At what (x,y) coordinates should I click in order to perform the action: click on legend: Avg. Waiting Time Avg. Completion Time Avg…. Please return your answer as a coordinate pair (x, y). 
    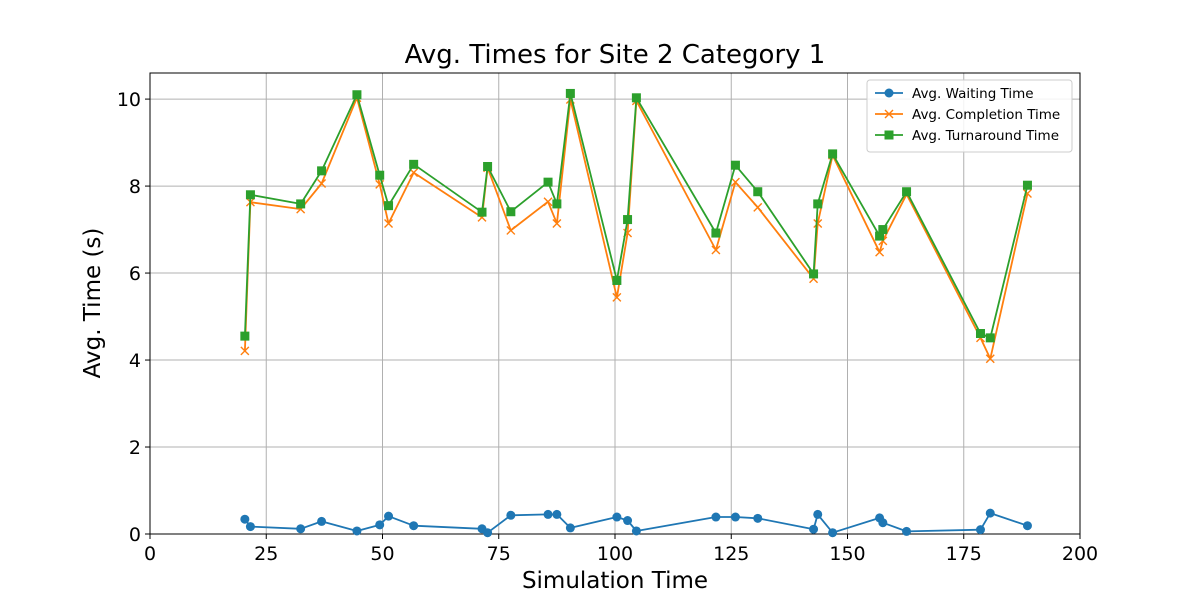
    Looking at the image, I should click on (969, 116).